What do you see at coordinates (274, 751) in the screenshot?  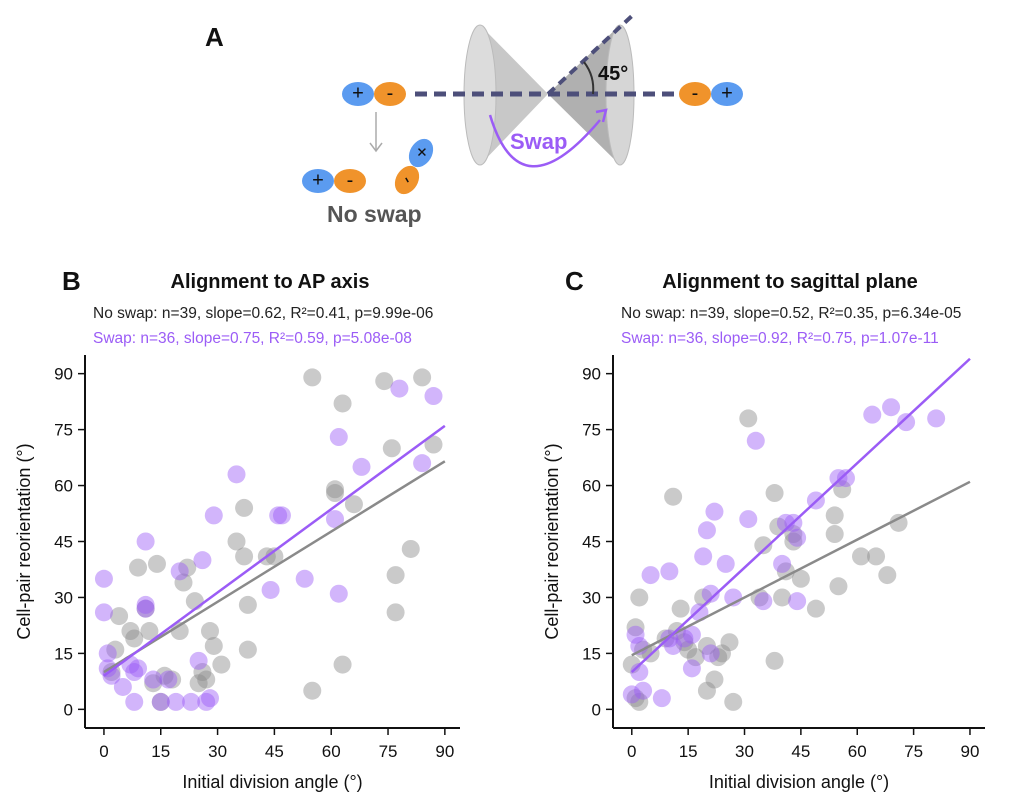 I see `x-tick-label: 45` at bounding box center [274, 751].